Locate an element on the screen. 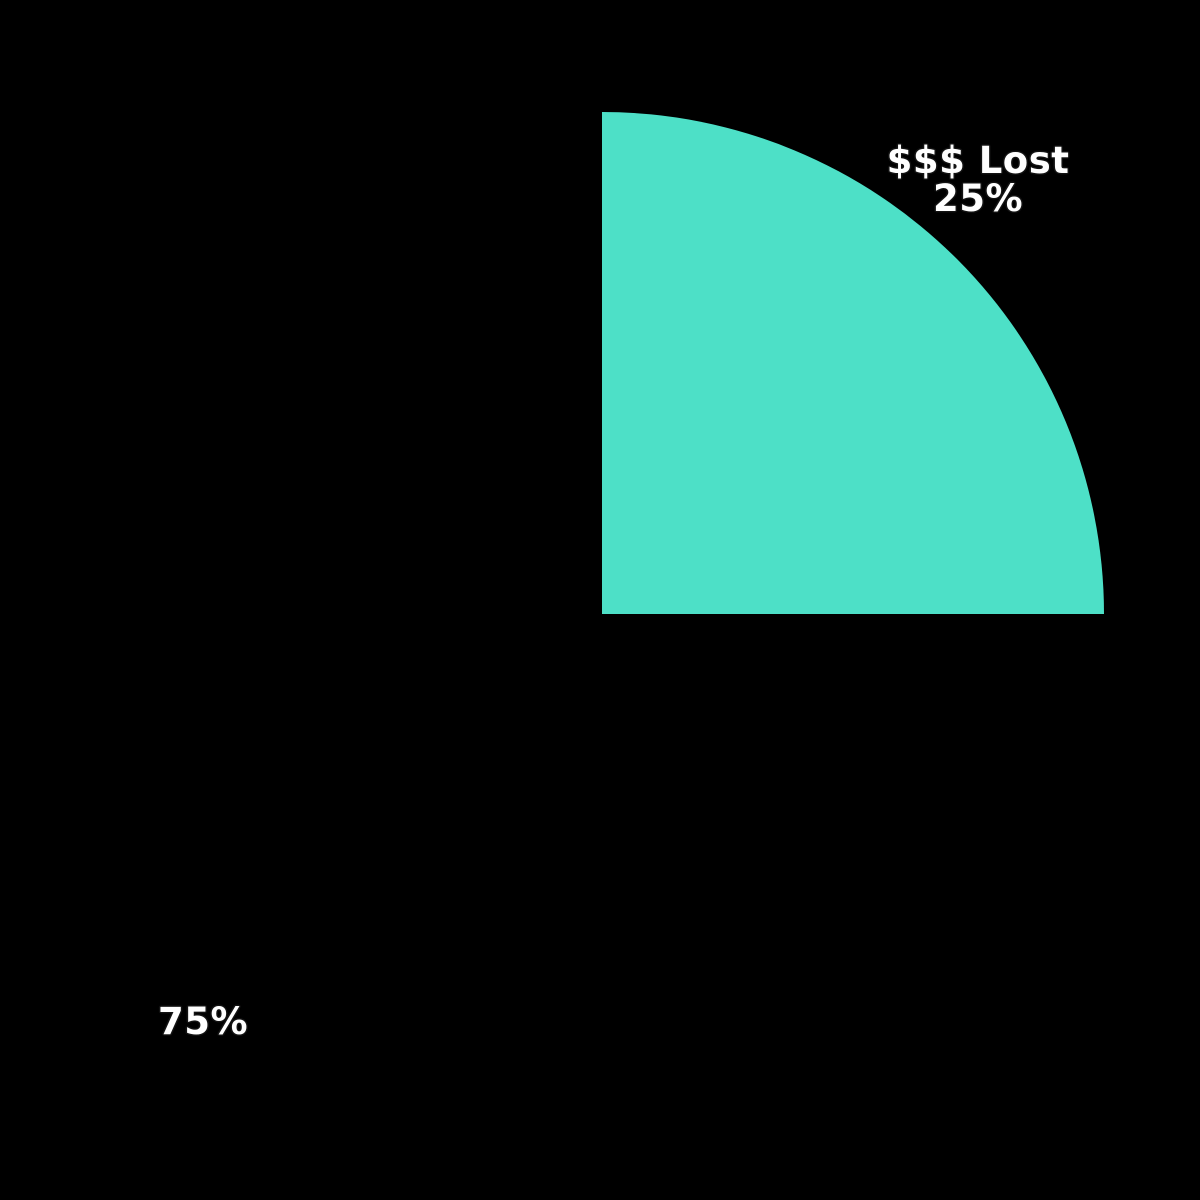  slice-label-other: 75% is located at coordinates (203, 1022).